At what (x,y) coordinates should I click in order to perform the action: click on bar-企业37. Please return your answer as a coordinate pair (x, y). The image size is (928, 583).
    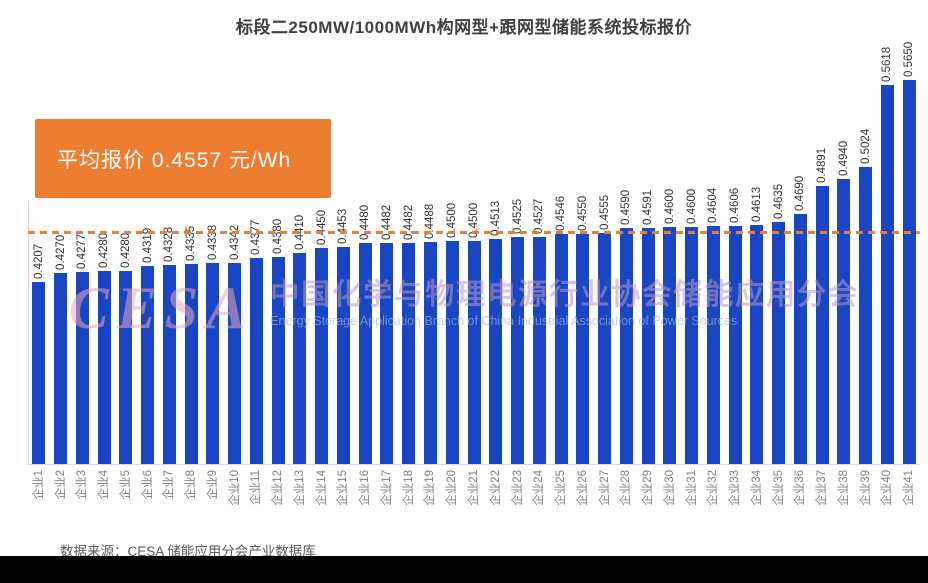
    Looking at the image, I should click on (822, 325).